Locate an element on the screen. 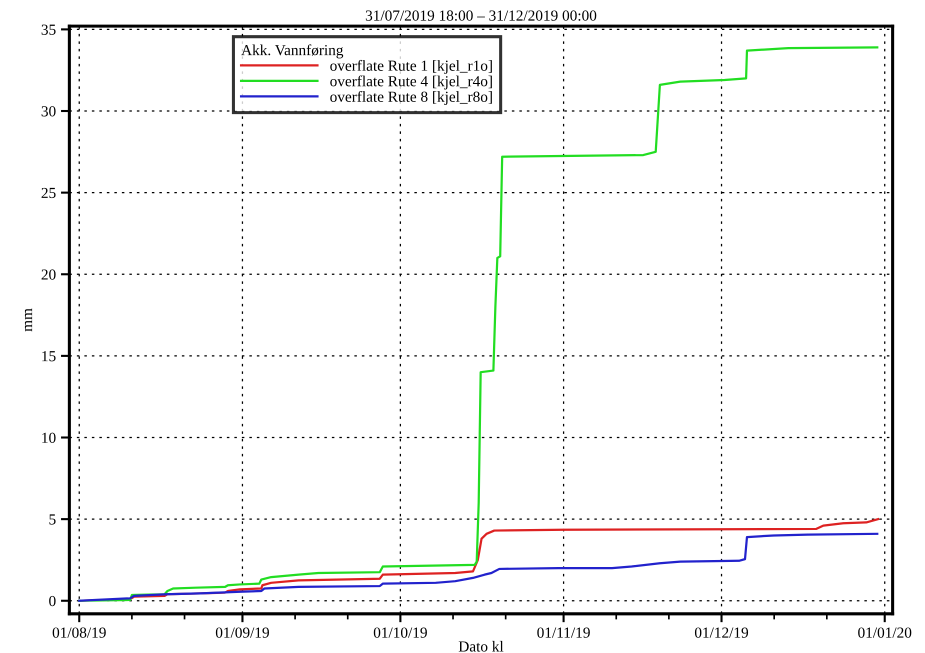 Image resolution: width=925 pixels, height=653 pixels. x-tick-label: 01/12/19 is located at coordinates (721, 632).